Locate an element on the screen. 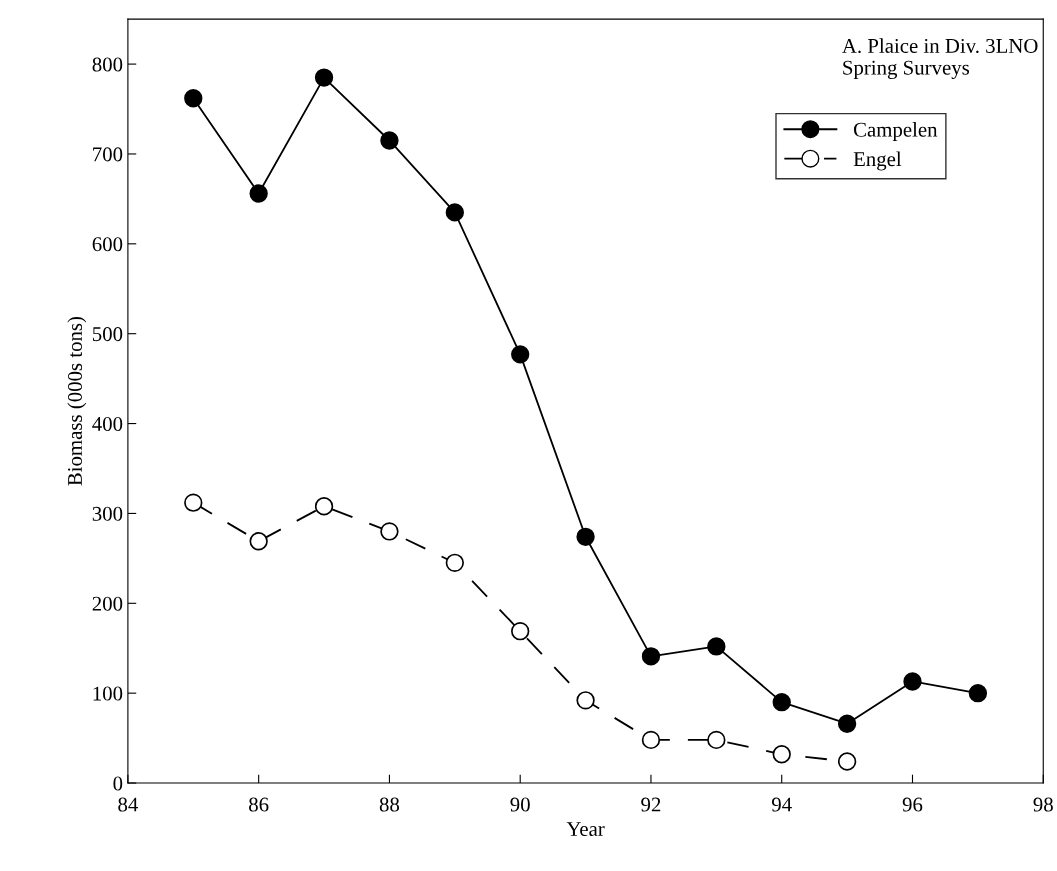 This screenshot has height=871, width=1057. legend-label: Engel is located at coordinates (877, 161).